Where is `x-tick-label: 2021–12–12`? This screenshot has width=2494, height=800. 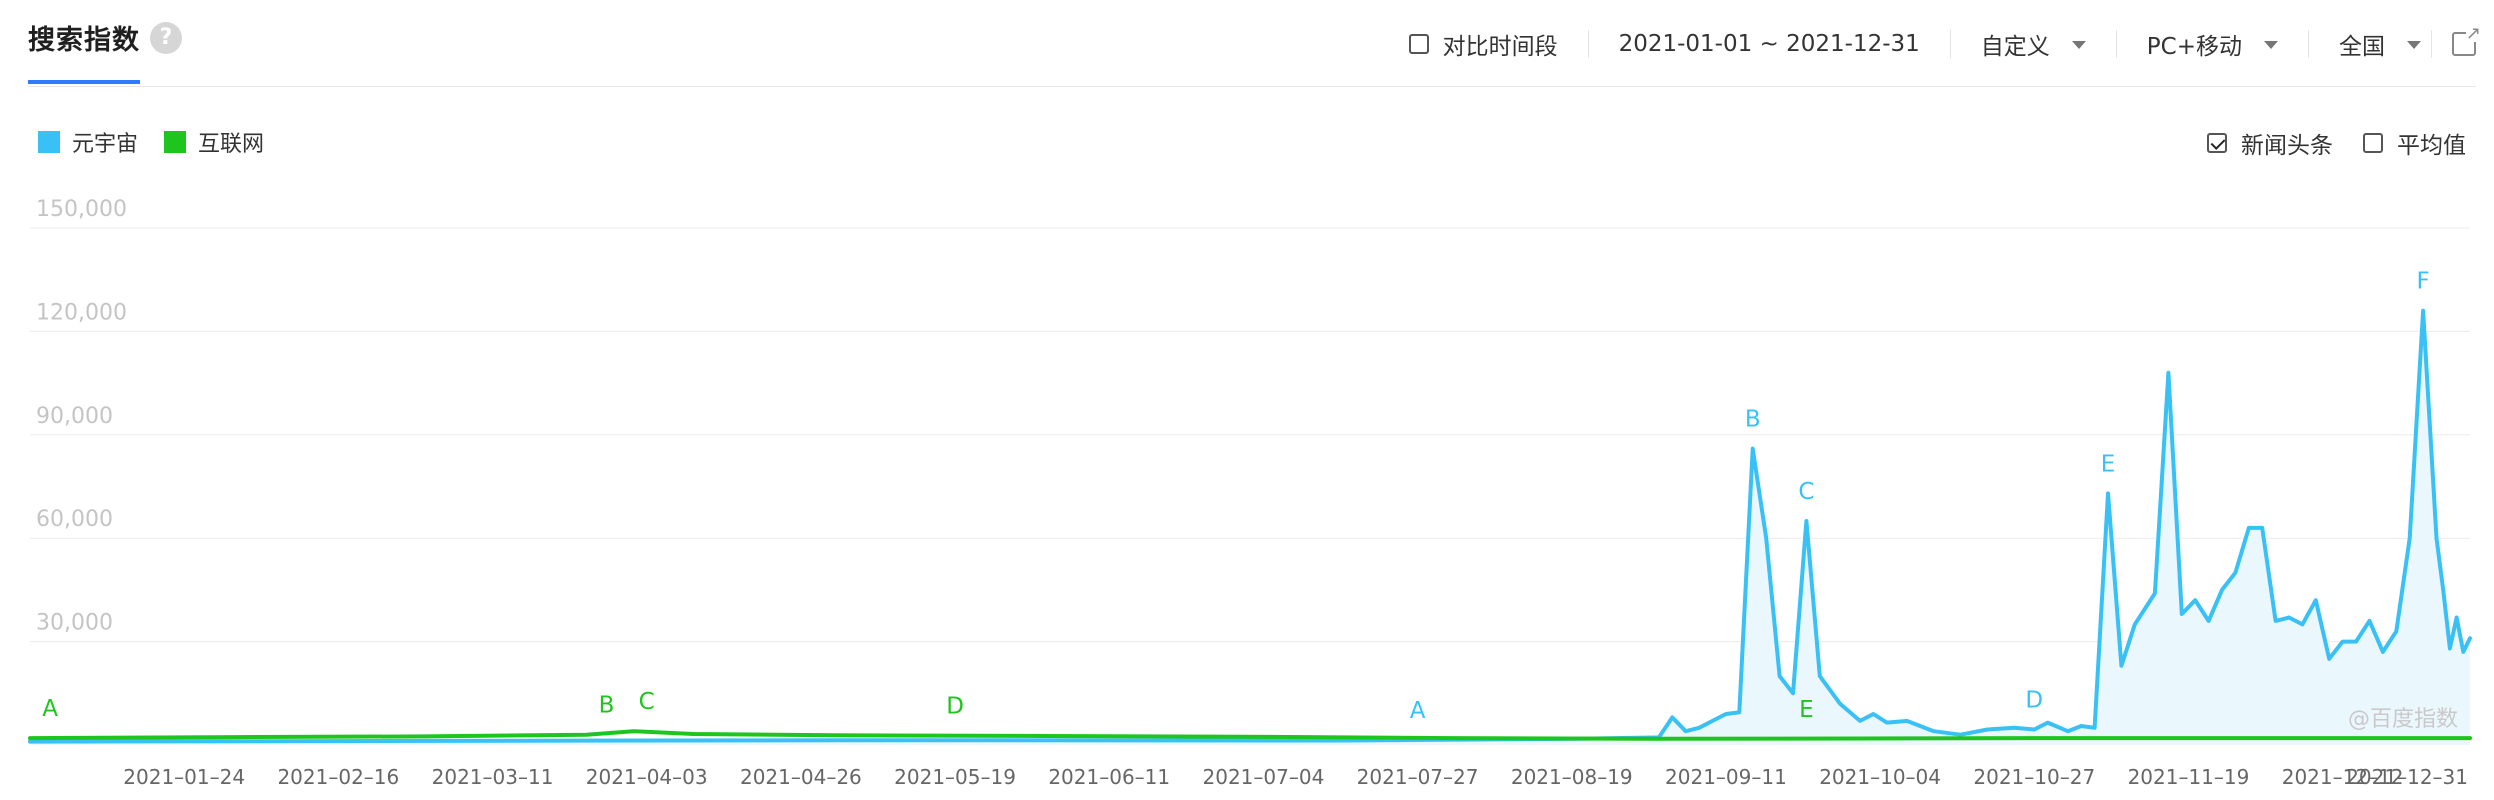 x-tick-label: 2021–12–12 is located at coordinates (2343, 777).